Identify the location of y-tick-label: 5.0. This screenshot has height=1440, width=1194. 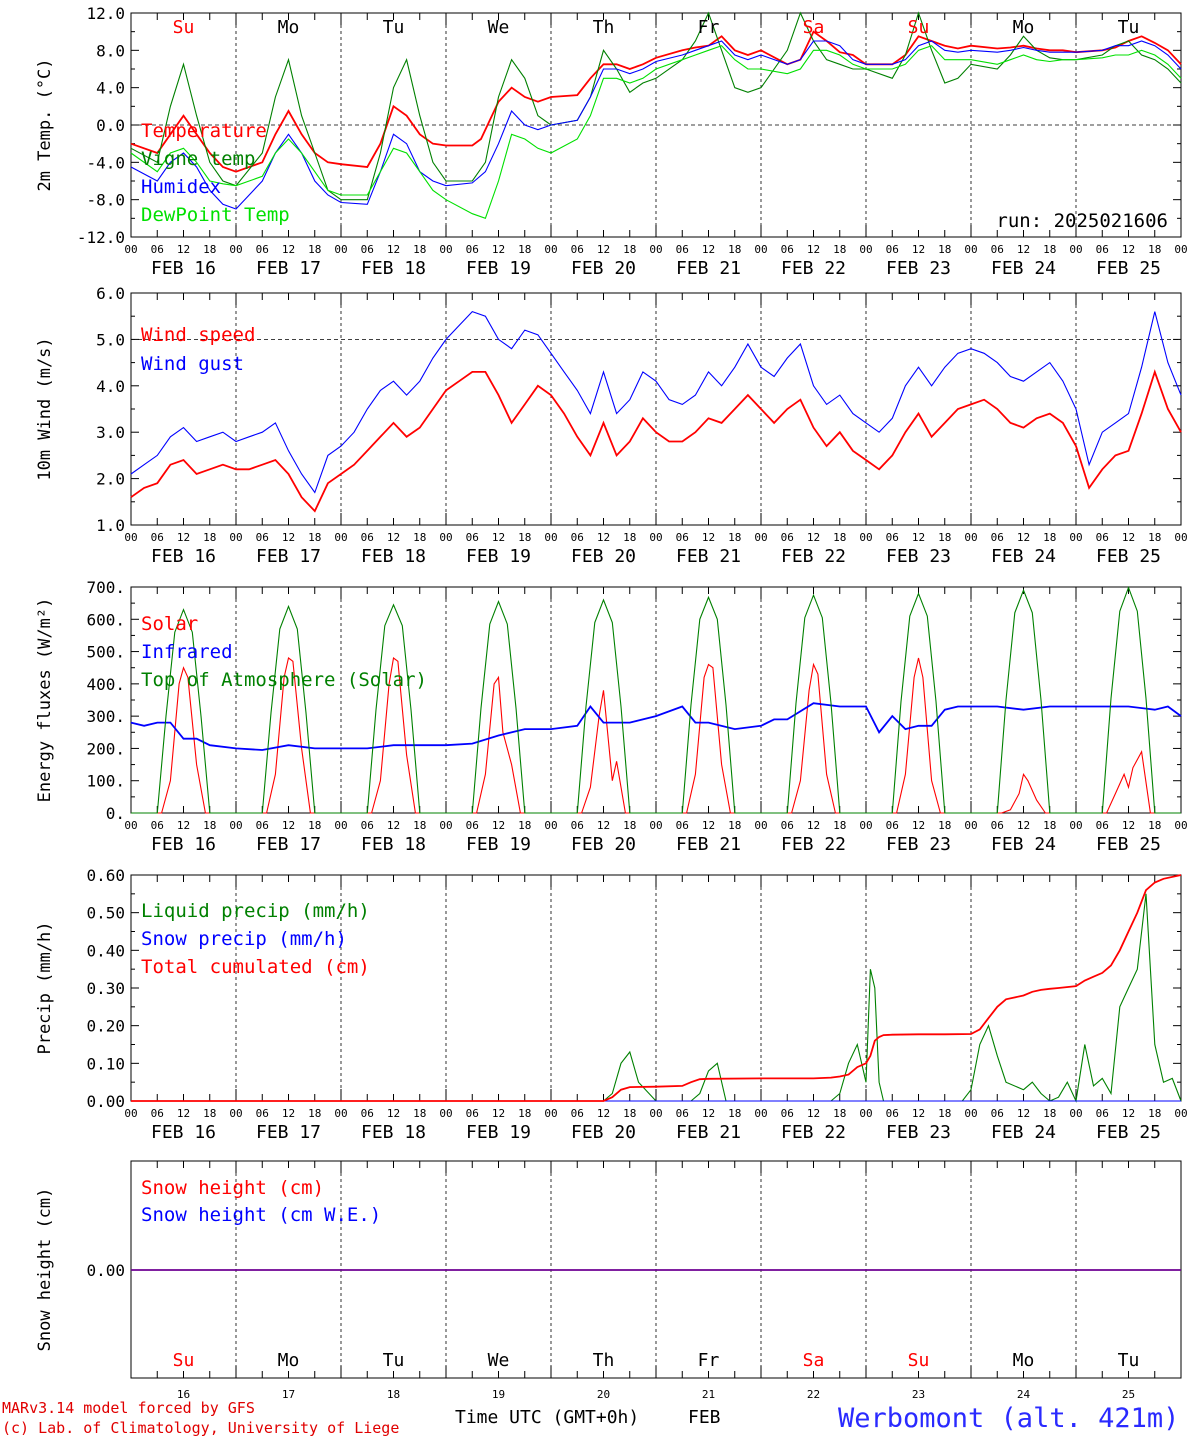
(110, 339).